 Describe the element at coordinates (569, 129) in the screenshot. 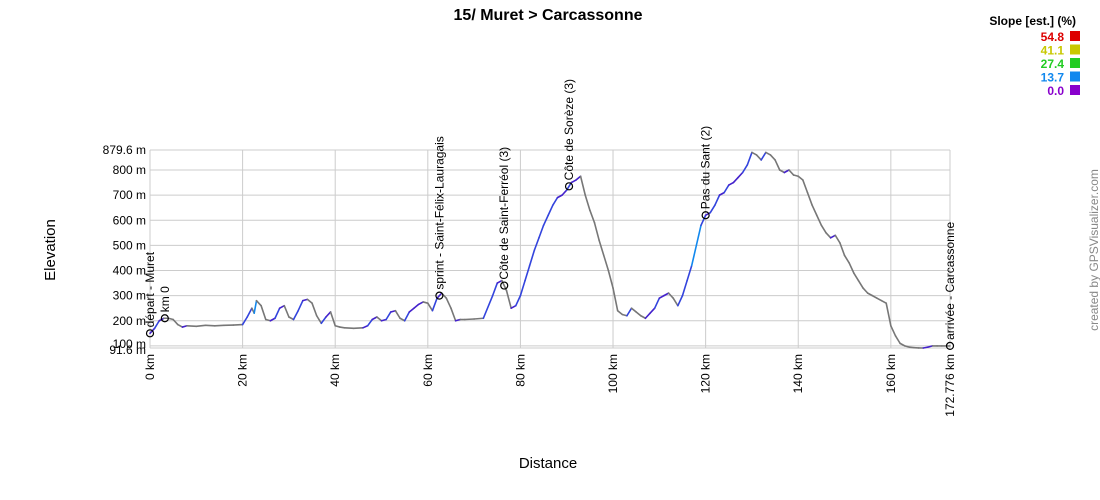

I see `waypoint-label: Côte de Sorèze (3)` at that location.